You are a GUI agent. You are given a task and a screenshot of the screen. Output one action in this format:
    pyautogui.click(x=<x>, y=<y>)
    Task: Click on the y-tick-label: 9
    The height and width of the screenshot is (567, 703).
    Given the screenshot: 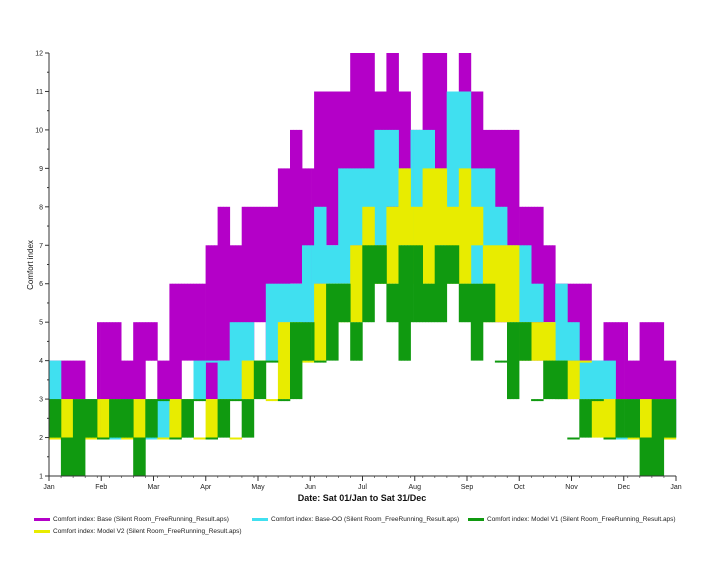 What is the action you would take?
    pyautogui.click(x=41, y=169)
    